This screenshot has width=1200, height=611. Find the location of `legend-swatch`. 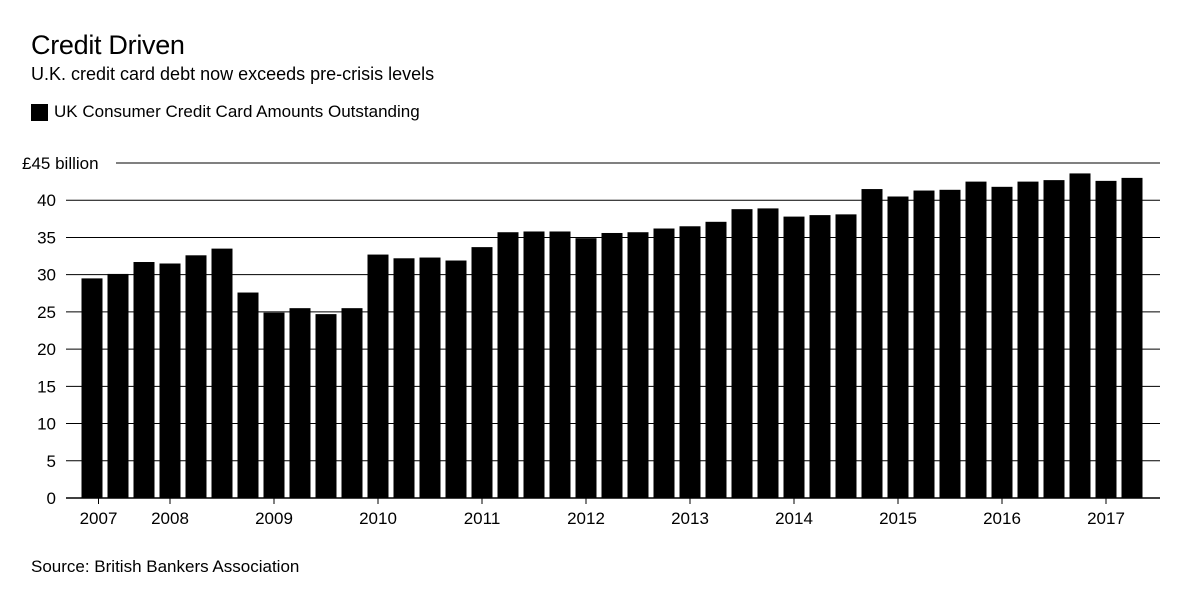

legend-swatch is located at coordinates (39, 112).